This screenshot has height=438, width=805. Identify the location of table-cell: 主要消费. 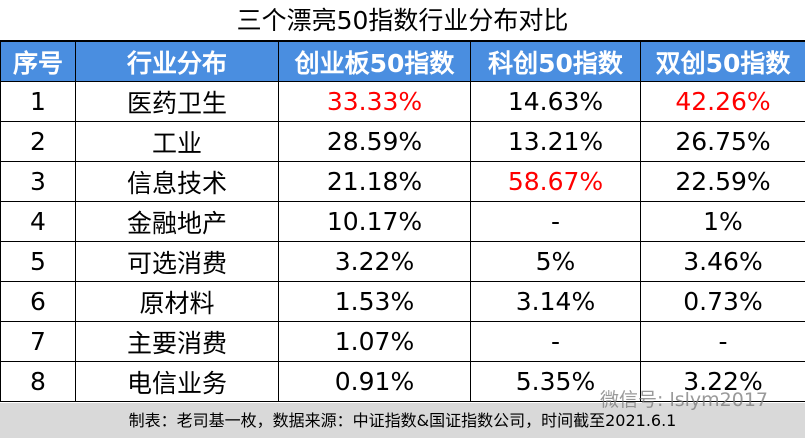
(177, 341).